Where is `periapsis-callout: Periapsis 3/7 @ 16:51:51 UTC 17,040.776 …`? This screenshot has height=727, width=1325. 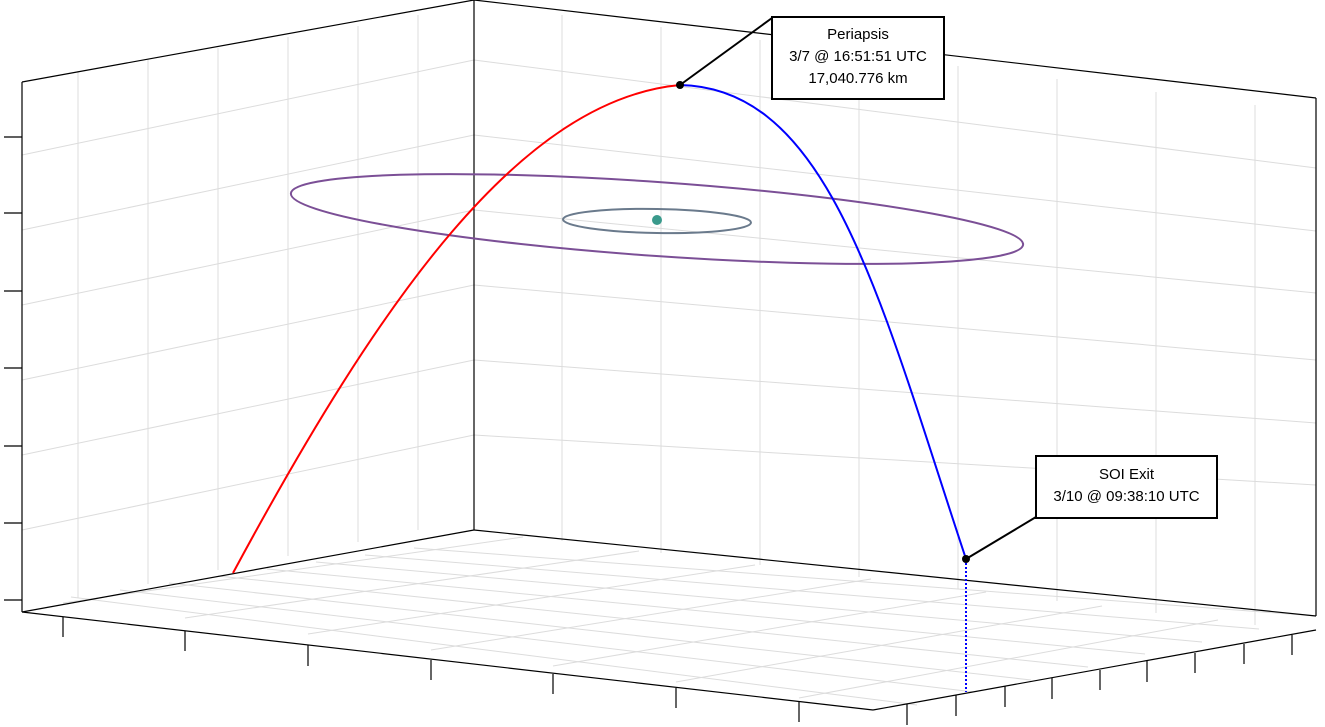
periapsis-callout: Periapsis 3/7 @ 16:51:51 UTC 17,040.776 … is located at coordinates (858, 58).